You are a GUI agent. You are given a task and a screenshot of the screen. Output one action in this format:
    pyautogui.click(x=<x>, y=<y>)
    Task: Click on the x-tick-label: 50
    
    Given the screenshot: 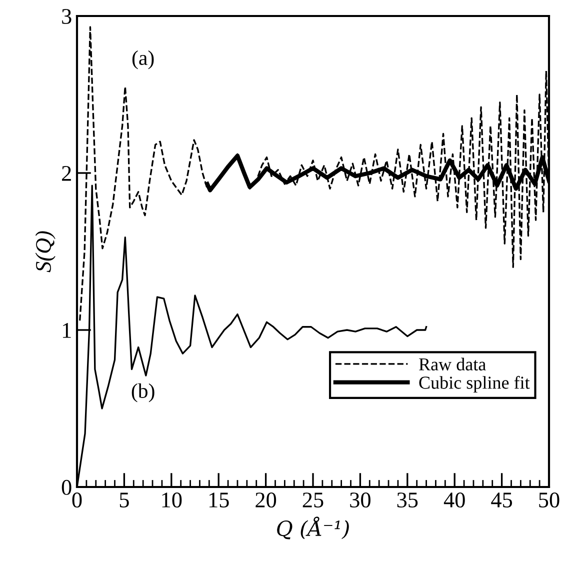 What is the action you would take?
    pyautogui.click(x=549, y=500)
    